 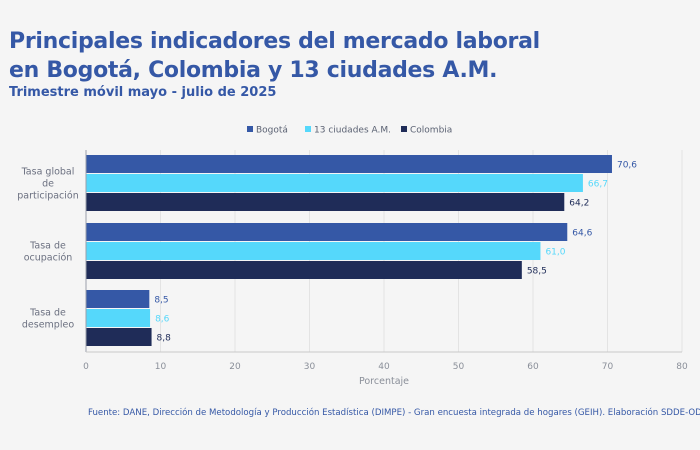 What do you see at coordinates (86, 367) in the screenshot?
I see `x-tick-label: 0` at bounding box center [86, 367].